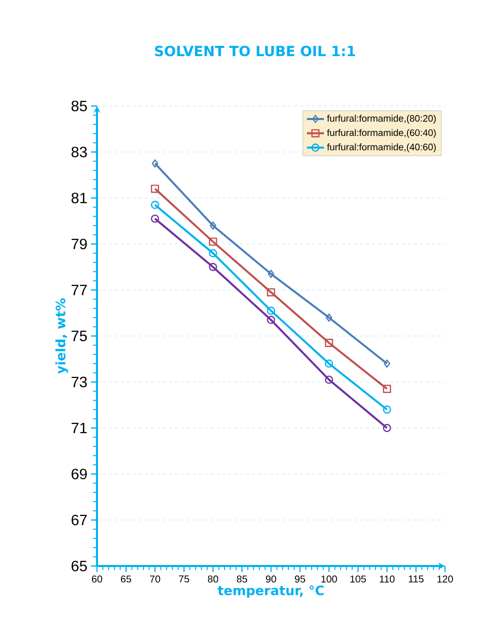 This screenshot has height=641, width=487. Describe the element at coordinates (381, 147) in the screenshot. I see `legend-label: furfural:formamide,(40:60)` at that location.